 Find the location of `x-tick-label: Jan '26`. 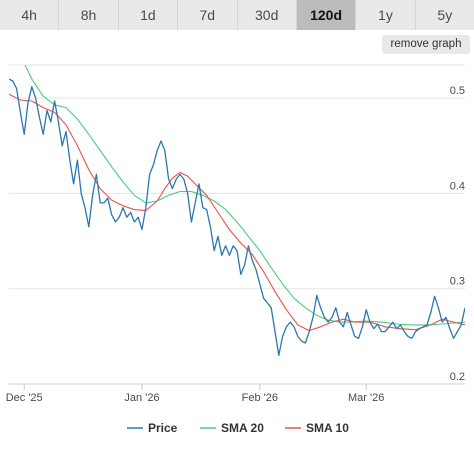

x-tick-label: Jan '26 is located at coordinates (141, 398).